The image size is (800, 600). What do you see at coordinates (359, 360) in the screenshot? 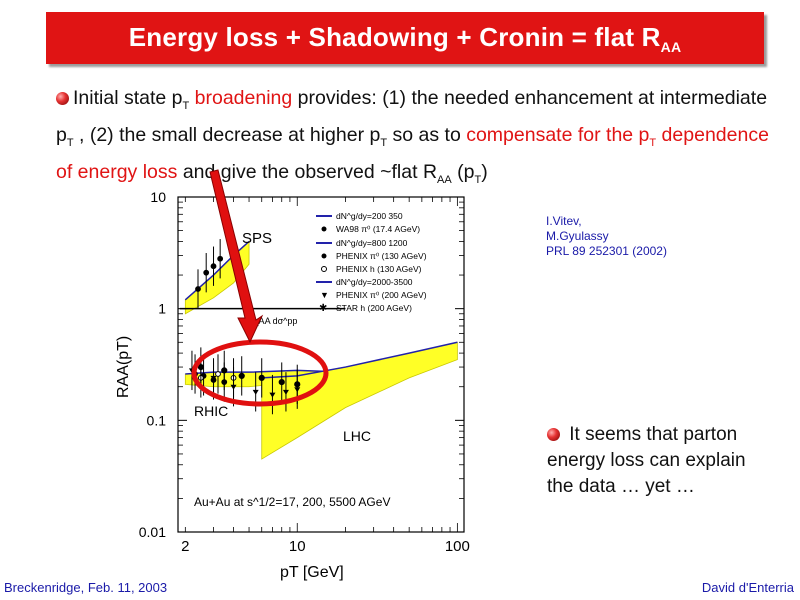
I see `band-edge-lhc` at bounding box center [359, 360].